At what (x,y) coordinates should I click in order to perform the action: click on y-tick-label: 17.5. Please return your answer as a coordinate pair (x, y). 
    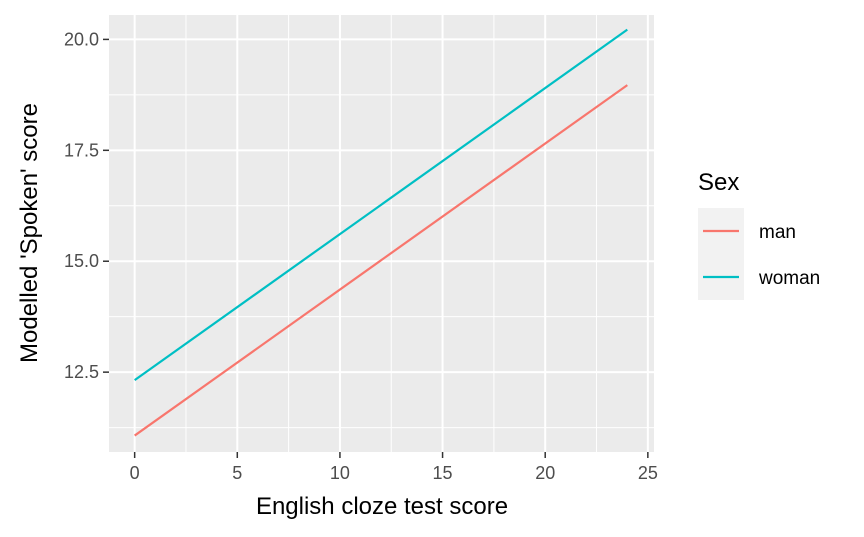
    Looking at the image, I should click on (81, 150).